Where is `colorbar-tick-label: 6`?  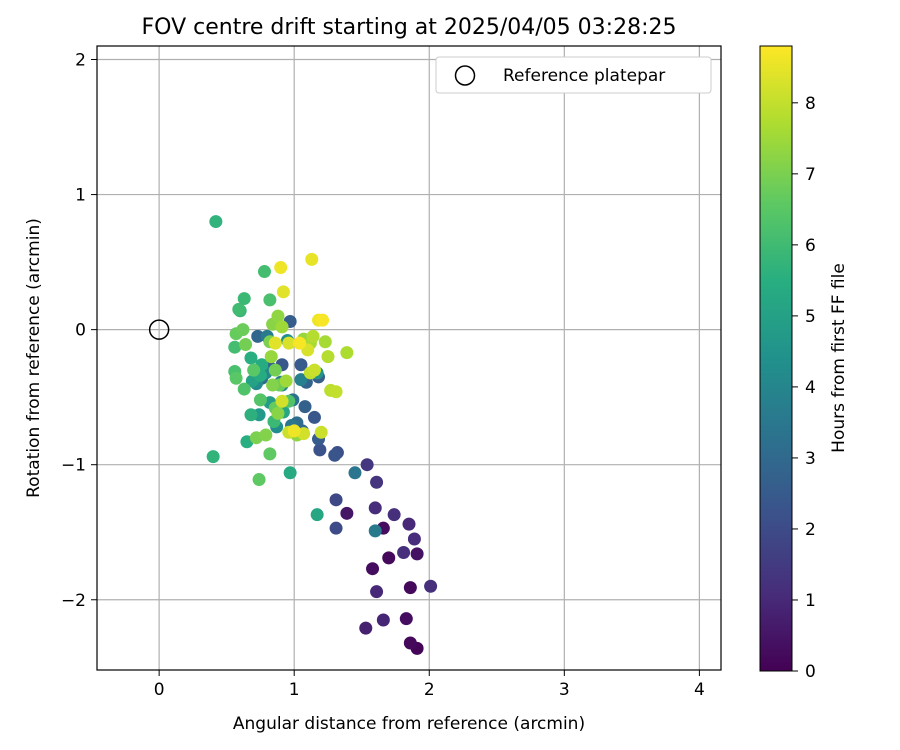
colorbar-tick-label: 6 is located at coordinates (810, 246).